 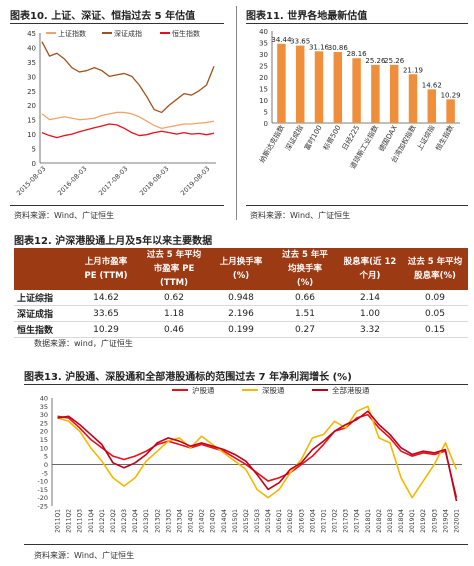 I want to click on fig12-source: 数据来源：wind，广证恒生, so click(x=83, y=343).